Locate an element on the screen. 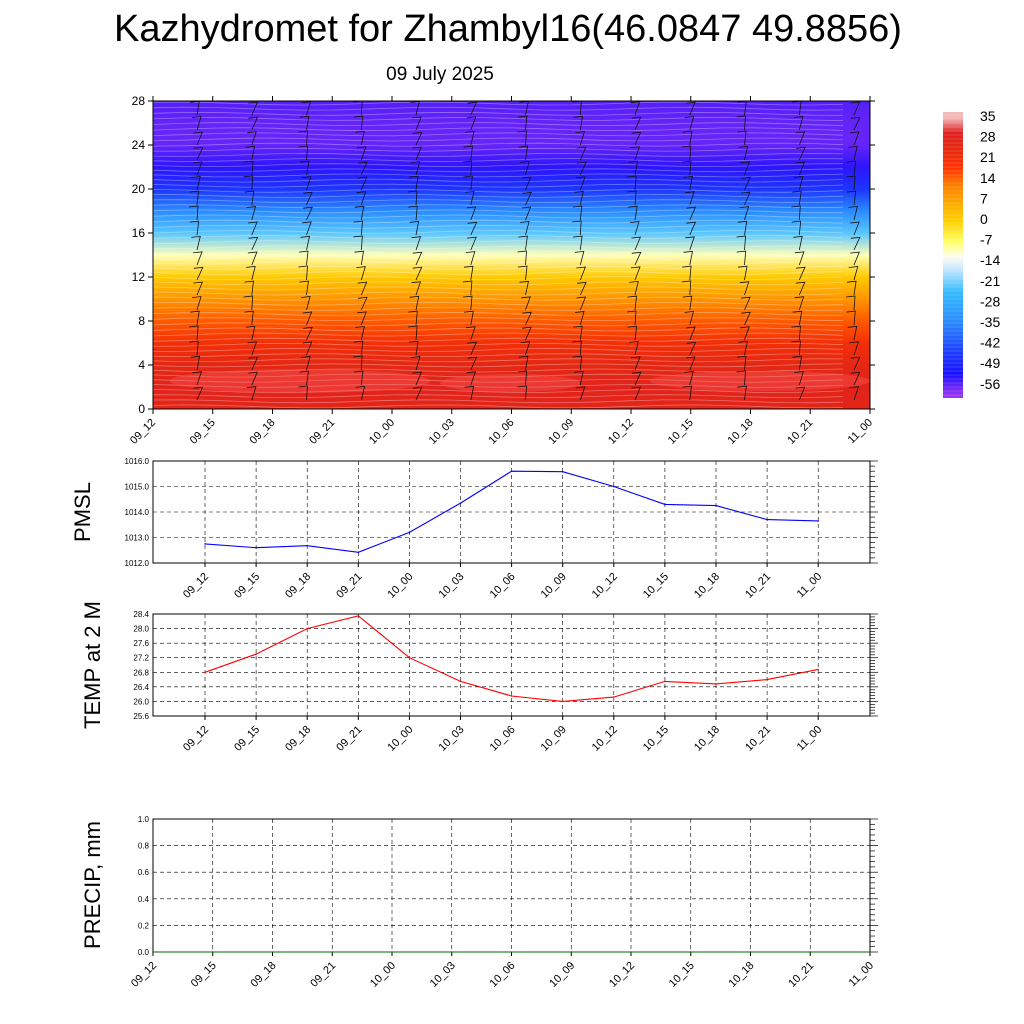 This screenshot has width=1024, height=1024. y-tick-label: 1015.0 is located at coordinates (137, 487).